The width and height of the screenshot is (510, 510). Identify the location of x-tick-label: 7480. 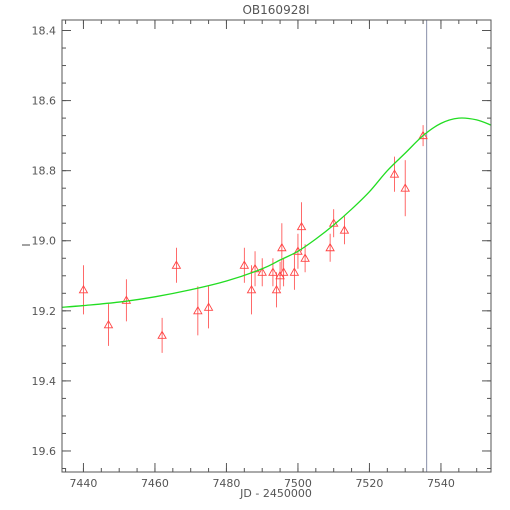
(226, 483).